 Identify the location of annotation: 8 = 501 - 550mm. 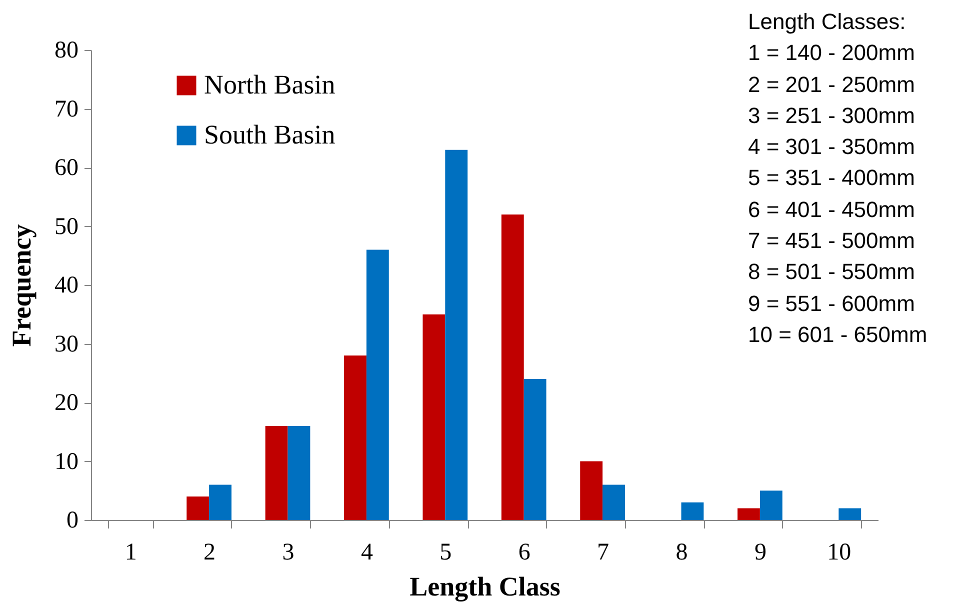
(832, 272).